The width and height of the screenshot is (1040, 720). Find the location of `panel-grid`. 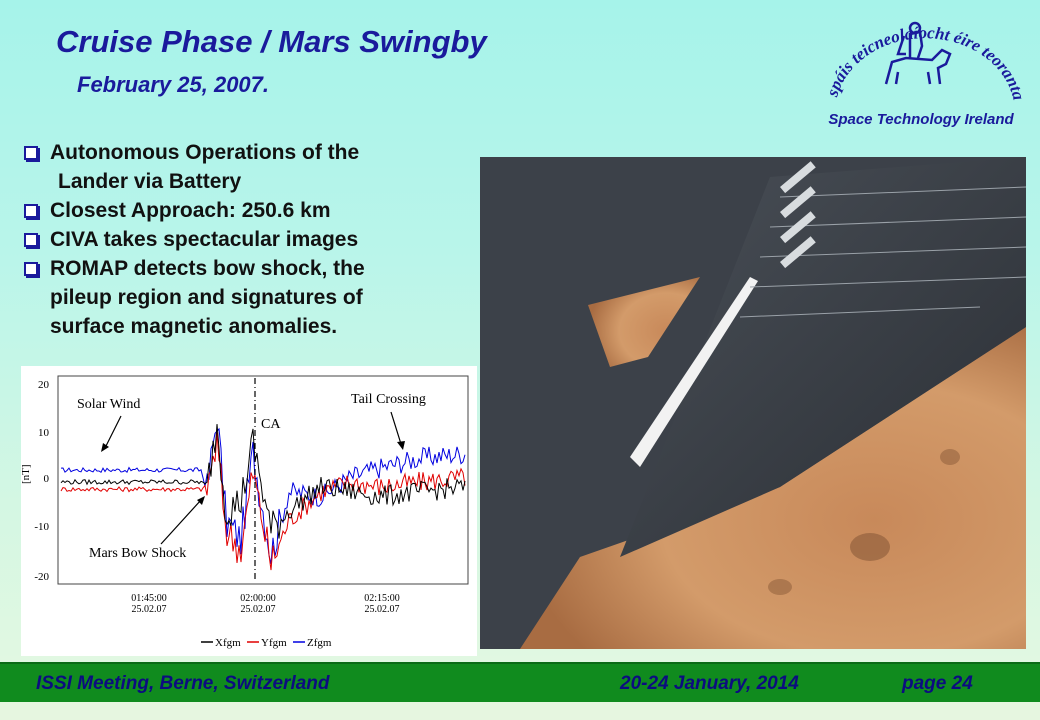

panel-grid is located at coordinates (882, 252).